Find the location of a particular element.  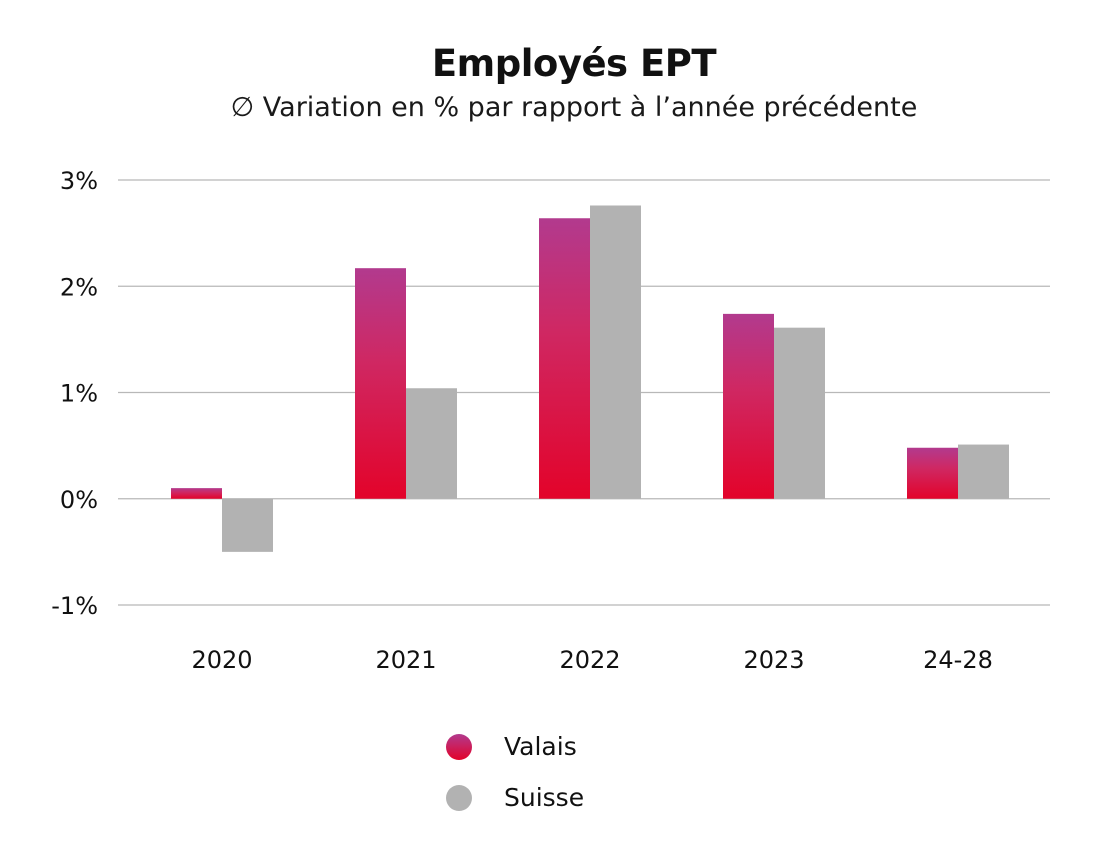

chart-title: Employés EPT is located at coordinates (574, 63).